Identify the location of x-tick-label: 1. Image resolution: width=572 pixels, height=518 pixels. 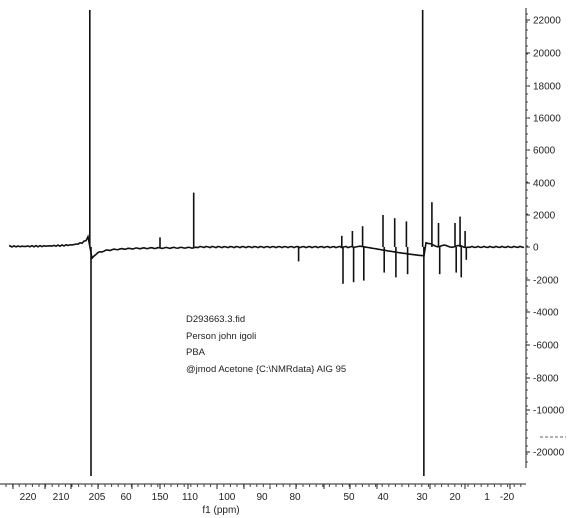
(487, 497).